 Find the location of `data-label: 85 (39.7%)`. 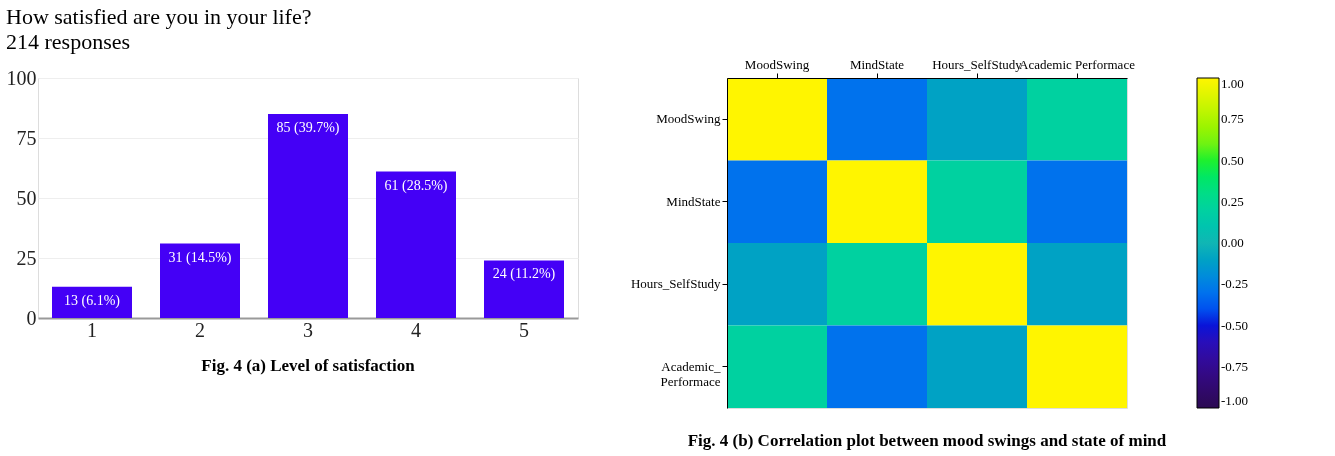

data-label: 85 (39.7%) is located at coordinates (308, 128).